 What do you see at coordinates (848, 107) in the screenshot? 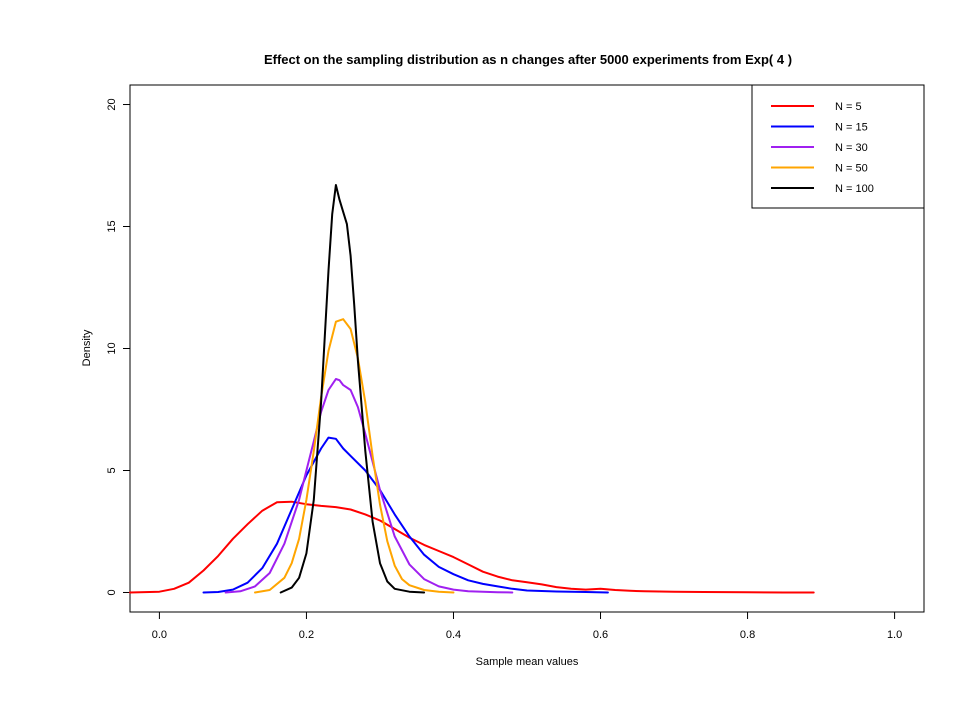
I see `legend-label: N = 5` at bounding box center [848, 107].